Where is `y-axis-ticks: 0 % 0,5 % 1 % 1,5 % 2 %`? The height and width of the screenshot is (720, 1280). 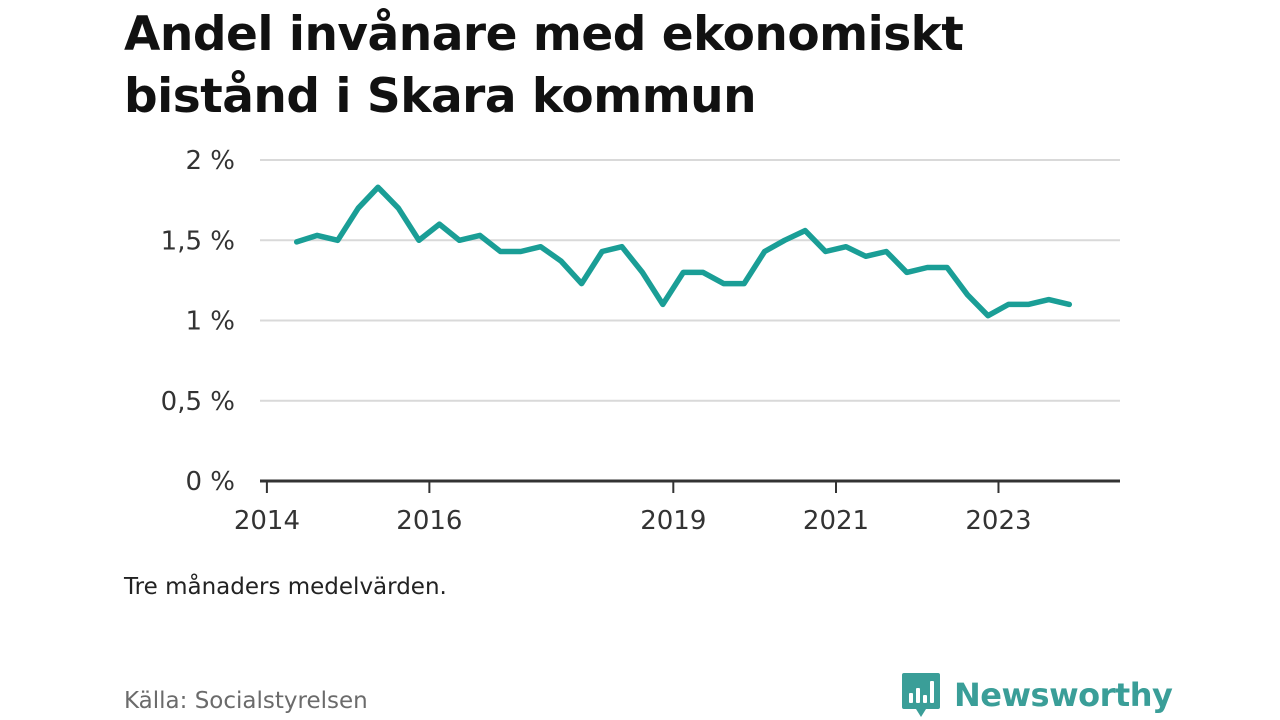
y-axis-ticks: 0 % 0,5 % 1 % 1,5 % 2 % is located at coordinates (198, 321).